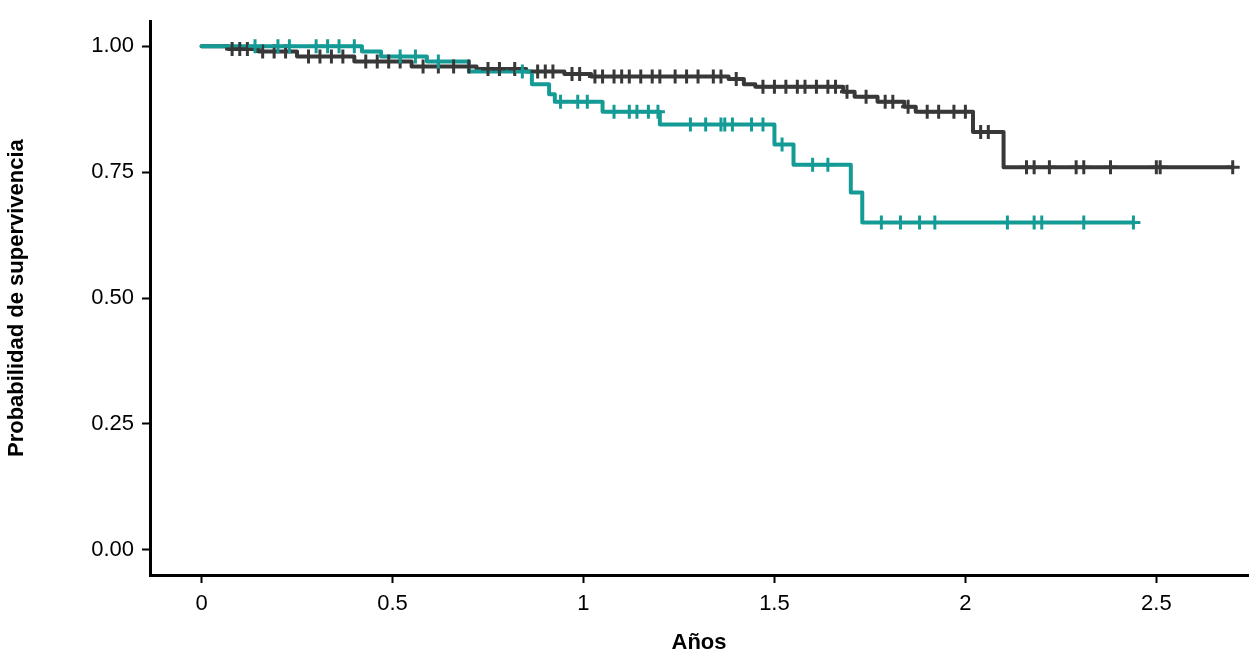 The height and width of the screenshot is (660, 1258). I want to click on x-tick-label: 2.5, so click(1156, 603).